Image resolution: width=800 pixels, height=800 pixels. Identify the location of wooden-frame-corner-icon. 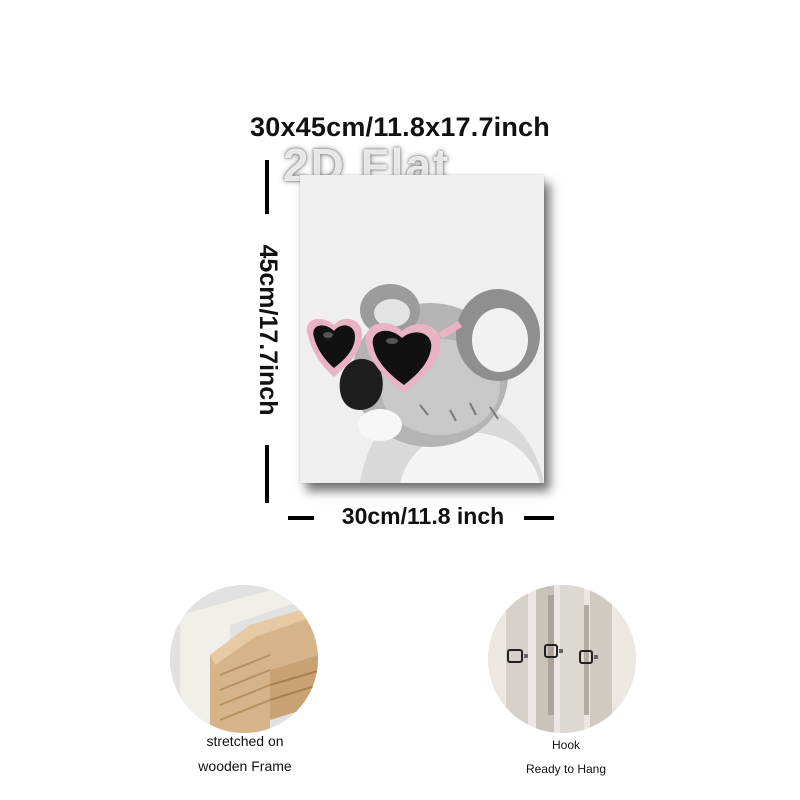
(244, 659).